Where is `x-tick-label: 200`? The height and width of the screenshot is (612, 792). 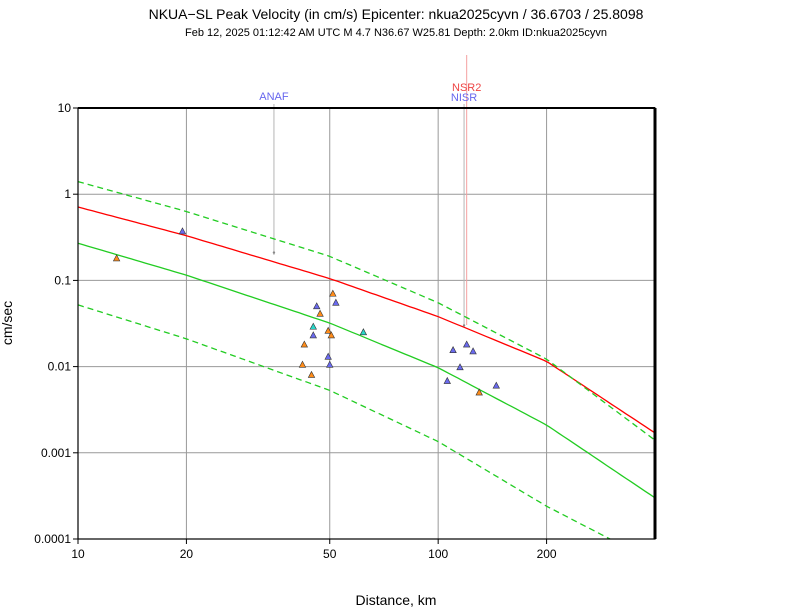
x-tick-label: 200 is located at coordinates (547, 554).